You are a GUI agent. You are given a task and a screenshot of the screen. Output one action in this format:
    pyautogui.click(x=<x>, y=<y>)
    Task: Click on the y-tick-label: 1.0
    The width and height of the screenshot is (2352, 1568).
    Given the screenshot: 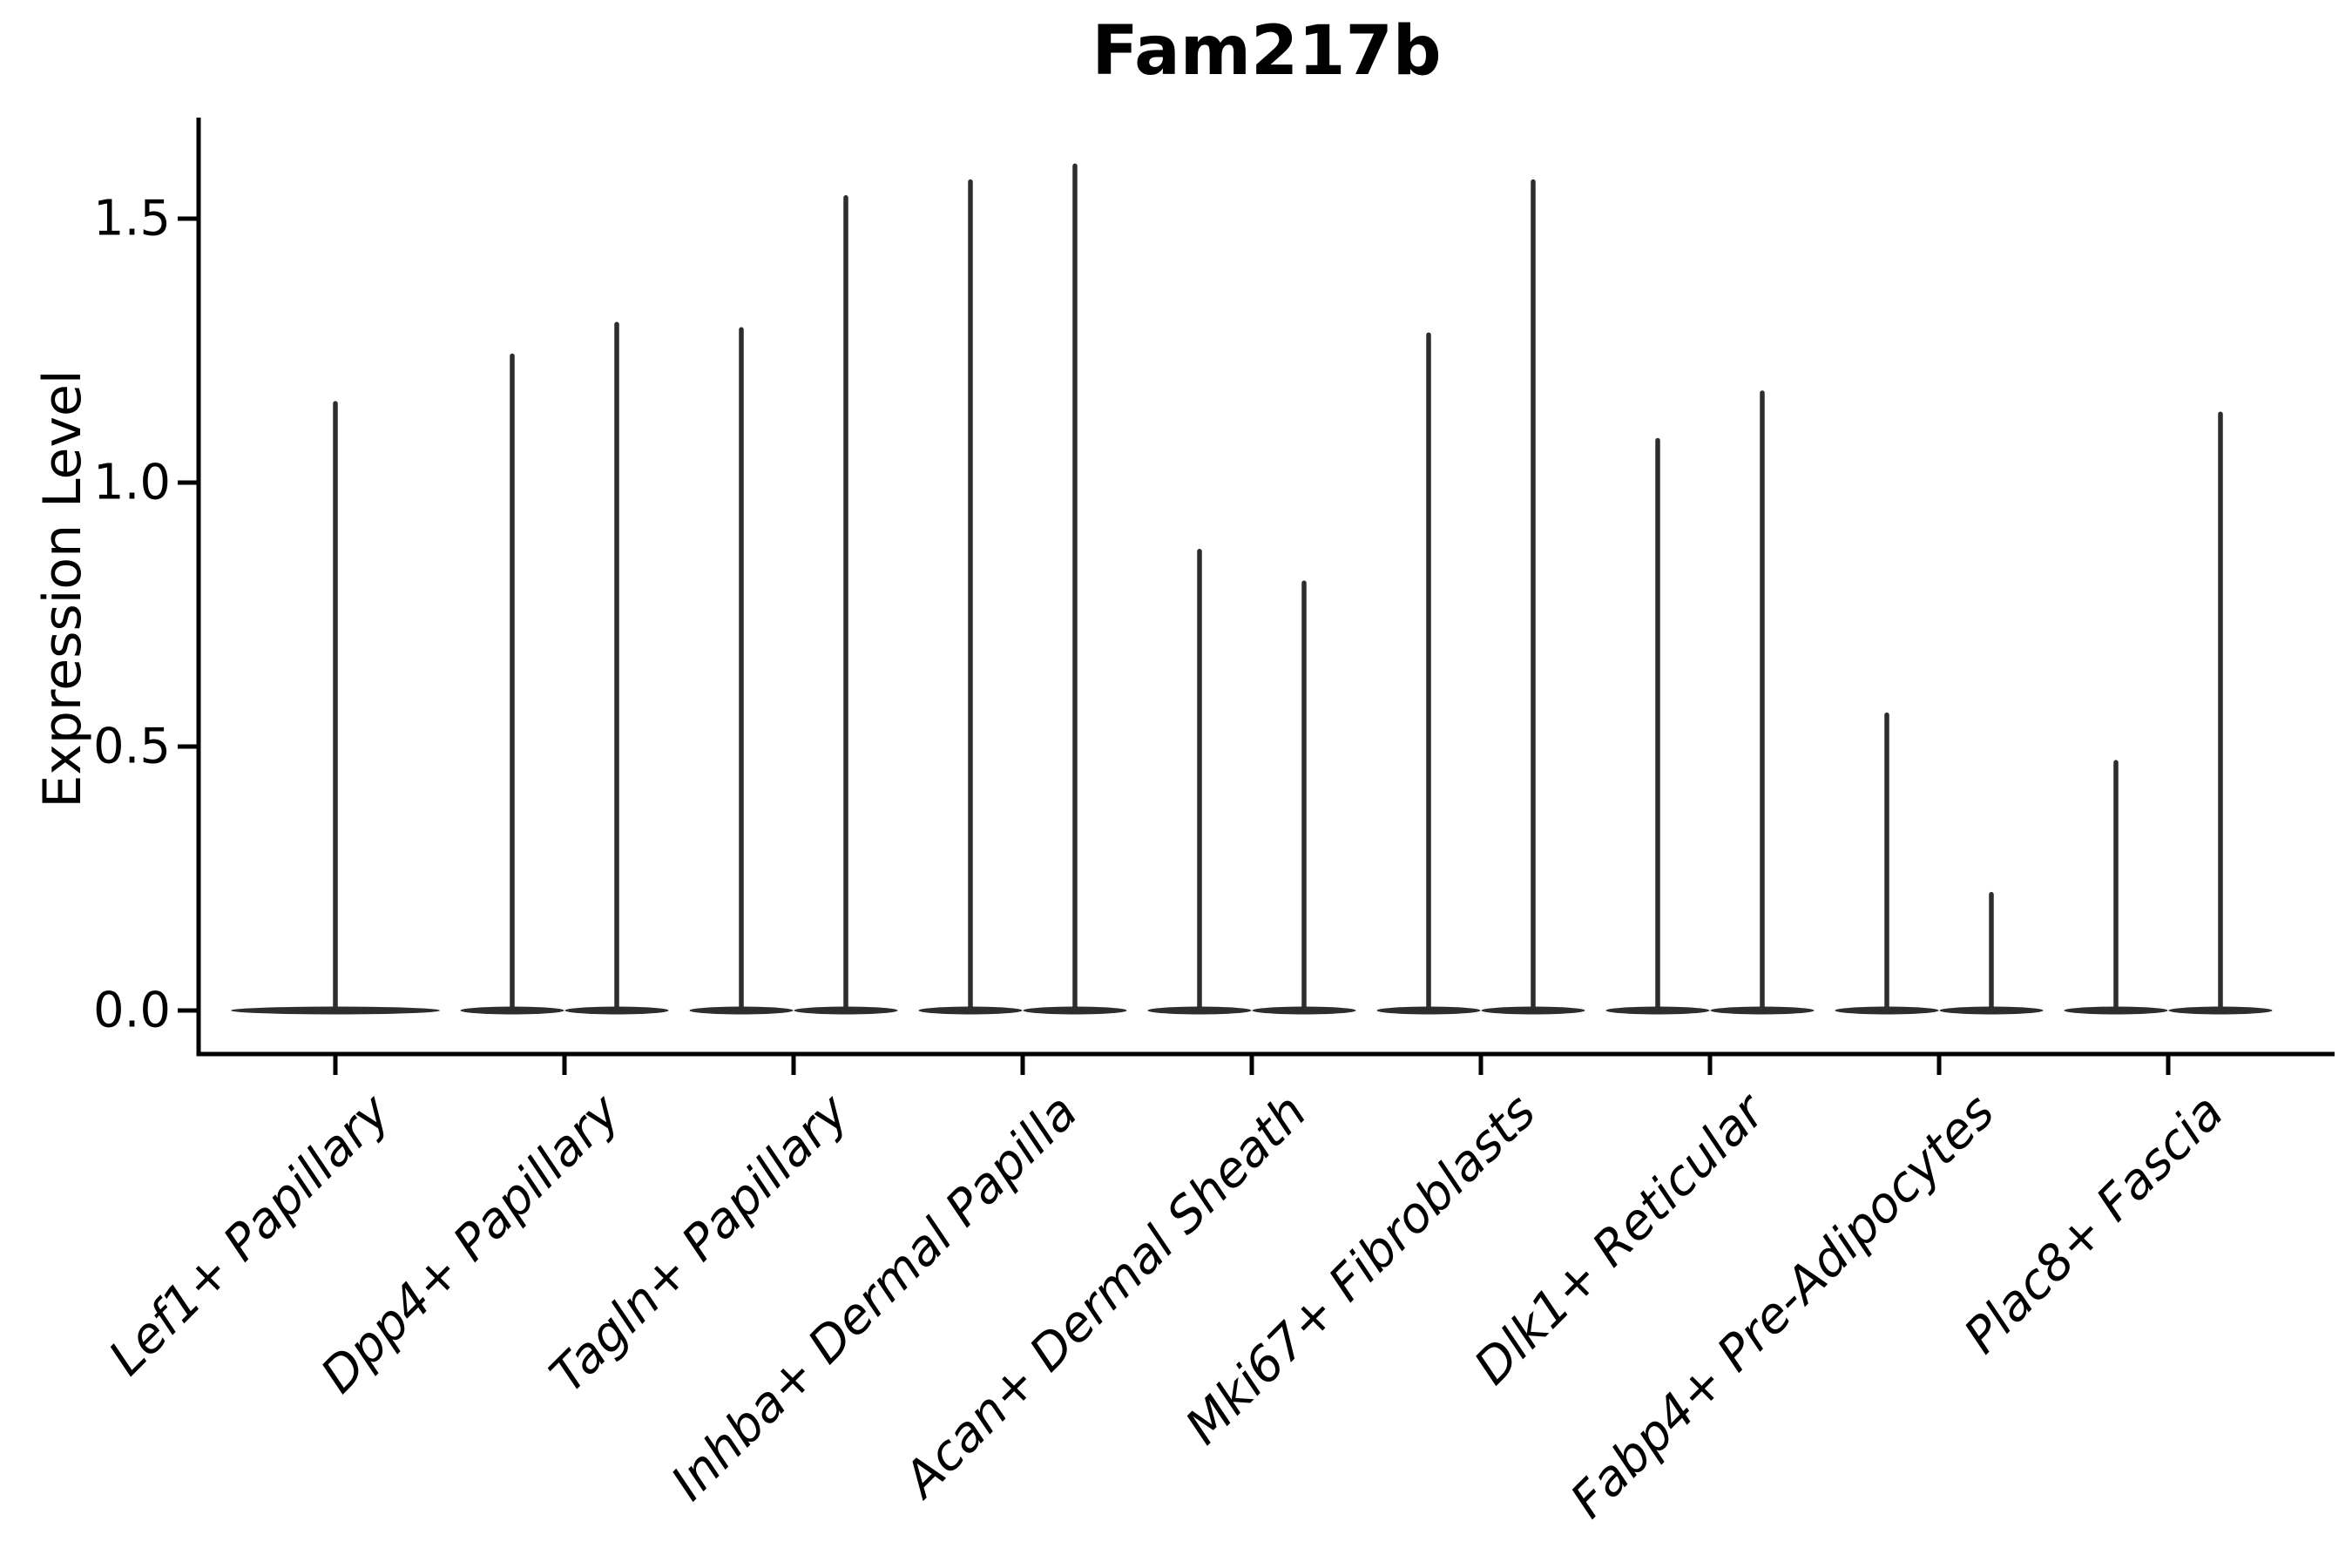 What is the action you would take?
    pyautogui.click(x=131, y=482)
    